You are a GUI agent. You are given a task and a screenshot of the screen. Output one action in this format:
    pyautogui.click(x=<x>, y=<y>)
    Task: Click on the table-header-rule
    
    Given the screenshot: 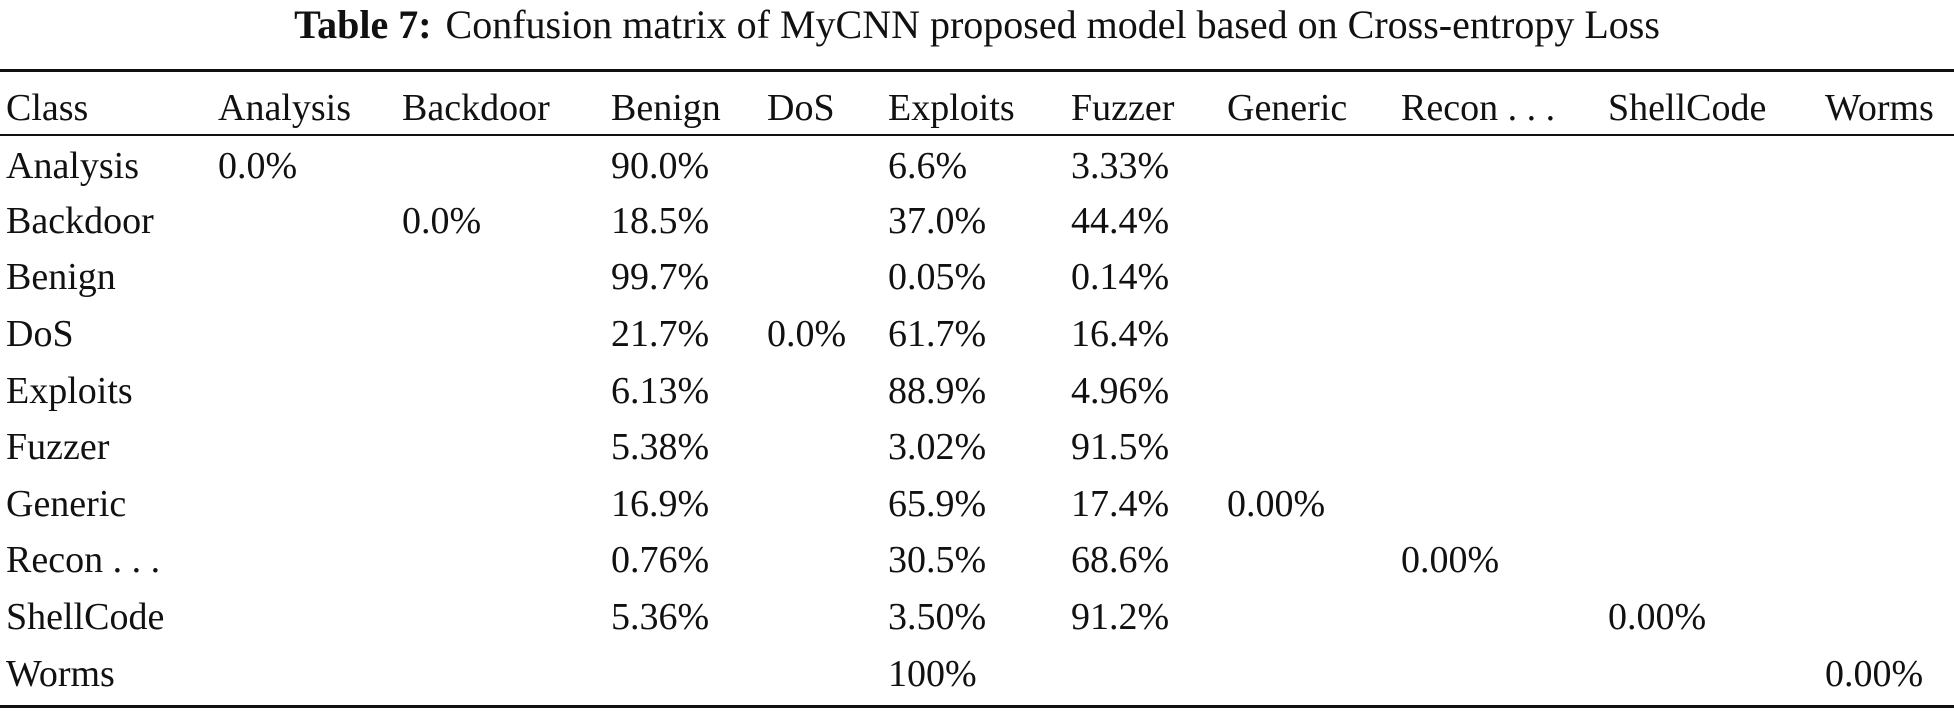 What is the action you would take?
    pyautogui.click(x=977, y=135)
    